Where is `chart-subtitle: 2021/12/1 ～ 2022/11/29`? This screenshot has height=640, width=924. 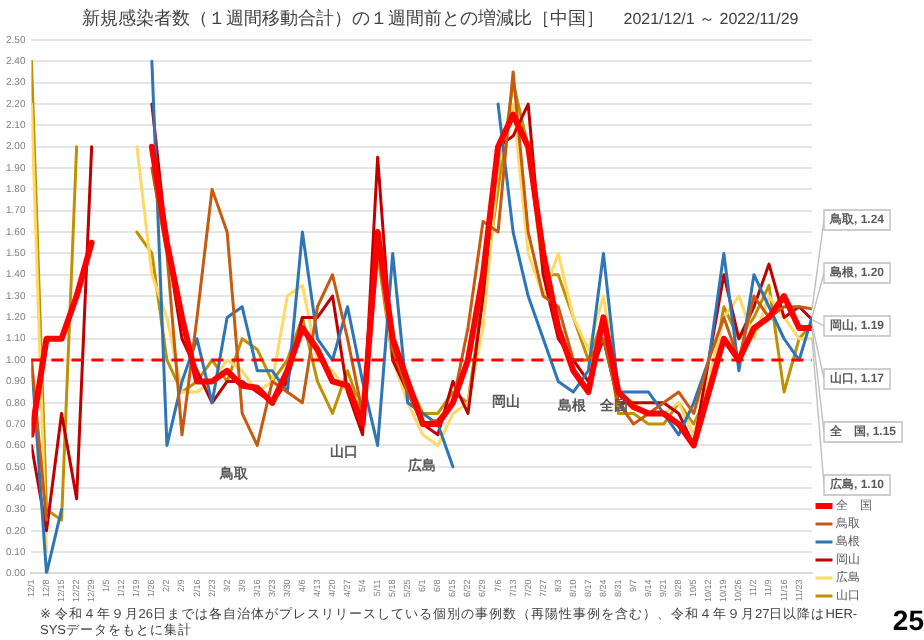
chart-subtitle: 2021/12/1 ～ 2022/11/29 is located at coordinates (711, 19).